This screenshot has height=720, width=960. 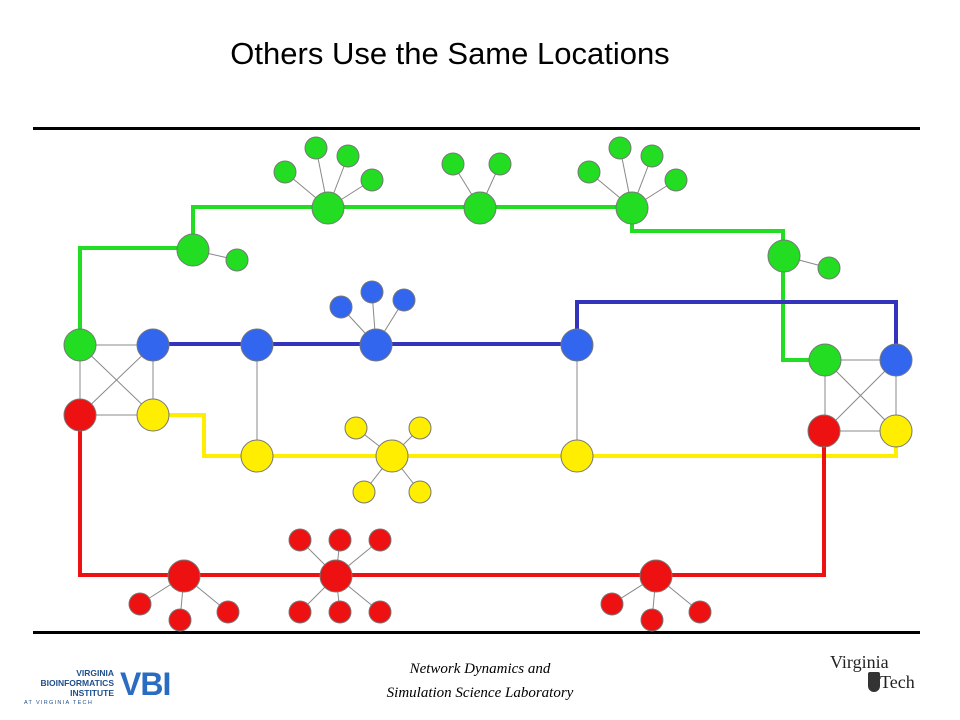 What do you see at coordinates (897, 682) in the screenshot?
I see `vt-logo-word-2: Tech` at bounding box center [897, 682].